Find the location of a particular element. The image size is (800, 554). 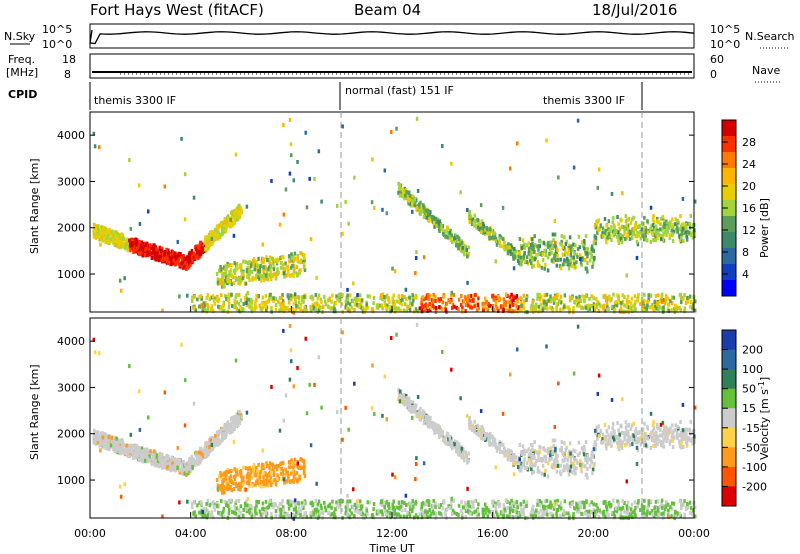

ytick-label: 2000 is located at coordinates (71, 228).